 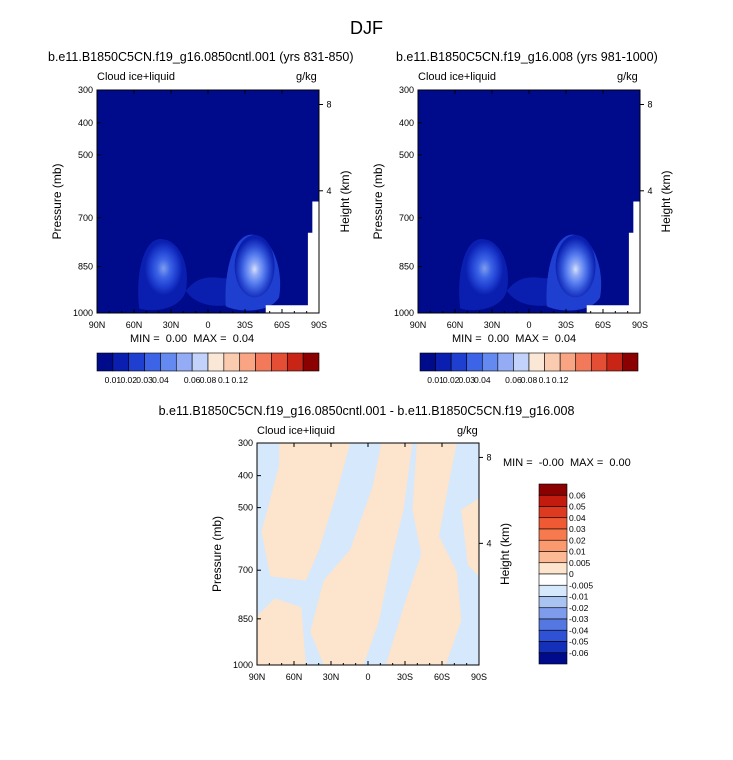 What do you see at coordinates (366, 28) in the screenshot?
I see `figure-title: DJF` at bounding box center [366, 28].